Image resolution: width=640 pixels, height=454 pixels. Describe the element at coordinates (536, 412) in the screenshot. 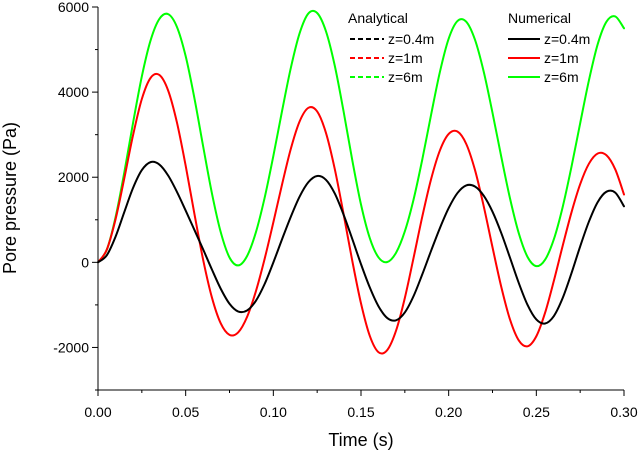

I see `x-tick-label: 0.25` at that location.